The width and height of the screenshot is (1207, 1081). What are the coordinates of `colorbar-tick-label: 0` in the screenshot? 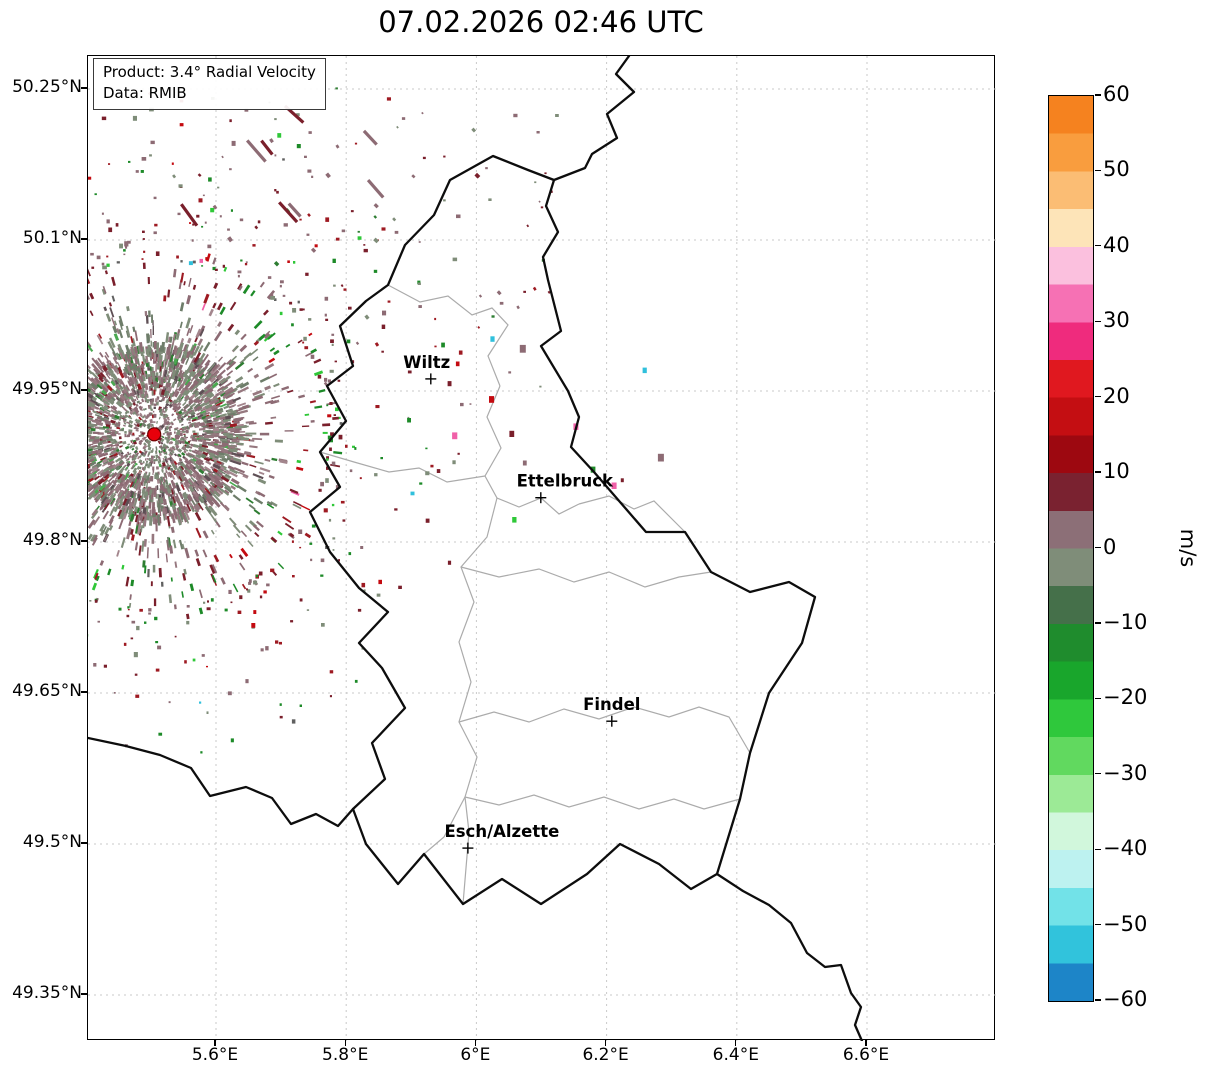 It's located at (1110, 546).